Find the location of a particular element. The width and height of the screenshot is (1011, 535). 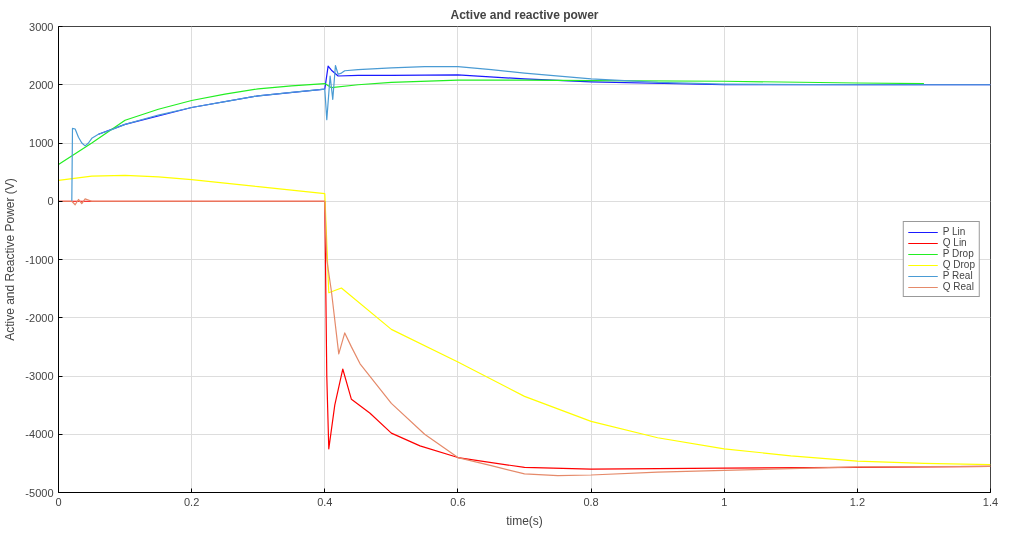

x-tick-label: 1.2 is located at coordinates (857, 501).